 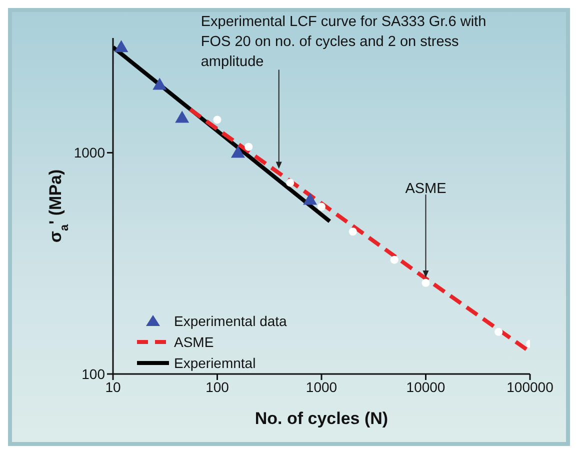 I want to click on x-tick-label: 1000, so click(x=322, y=386).